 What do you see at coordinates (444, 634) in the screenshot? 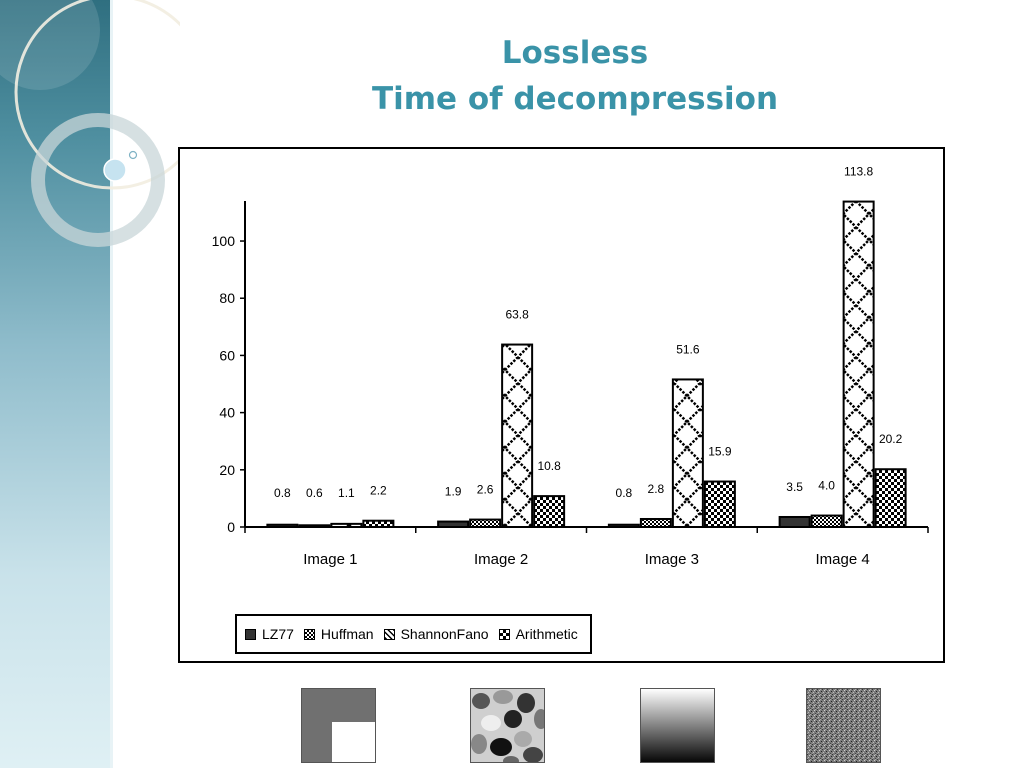
I see `legend-label: ShannonFano` at bounding box center [444, 634].